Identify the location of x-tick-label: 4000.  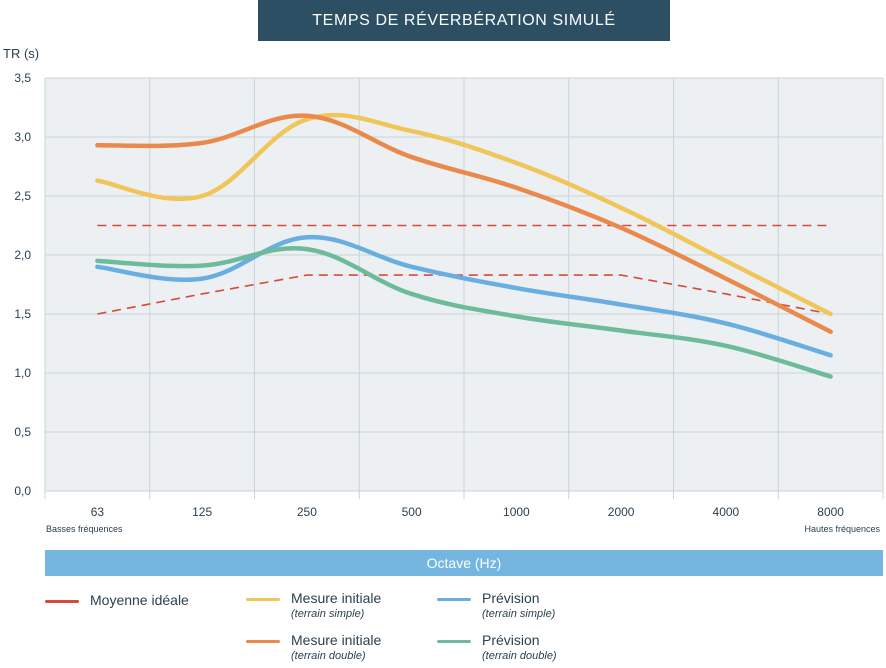
(726, 512).